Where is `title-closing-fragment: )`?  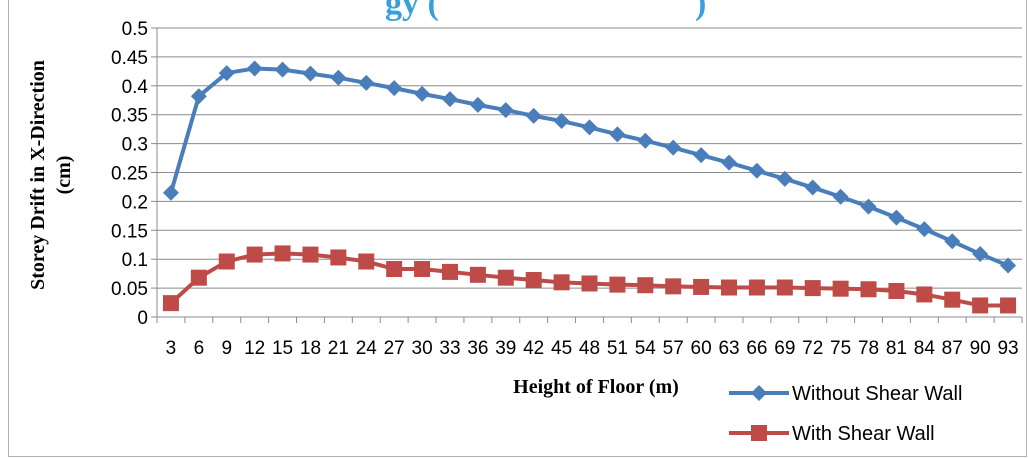 title-closing-fragment: ) is located at coordinates (700, 11).